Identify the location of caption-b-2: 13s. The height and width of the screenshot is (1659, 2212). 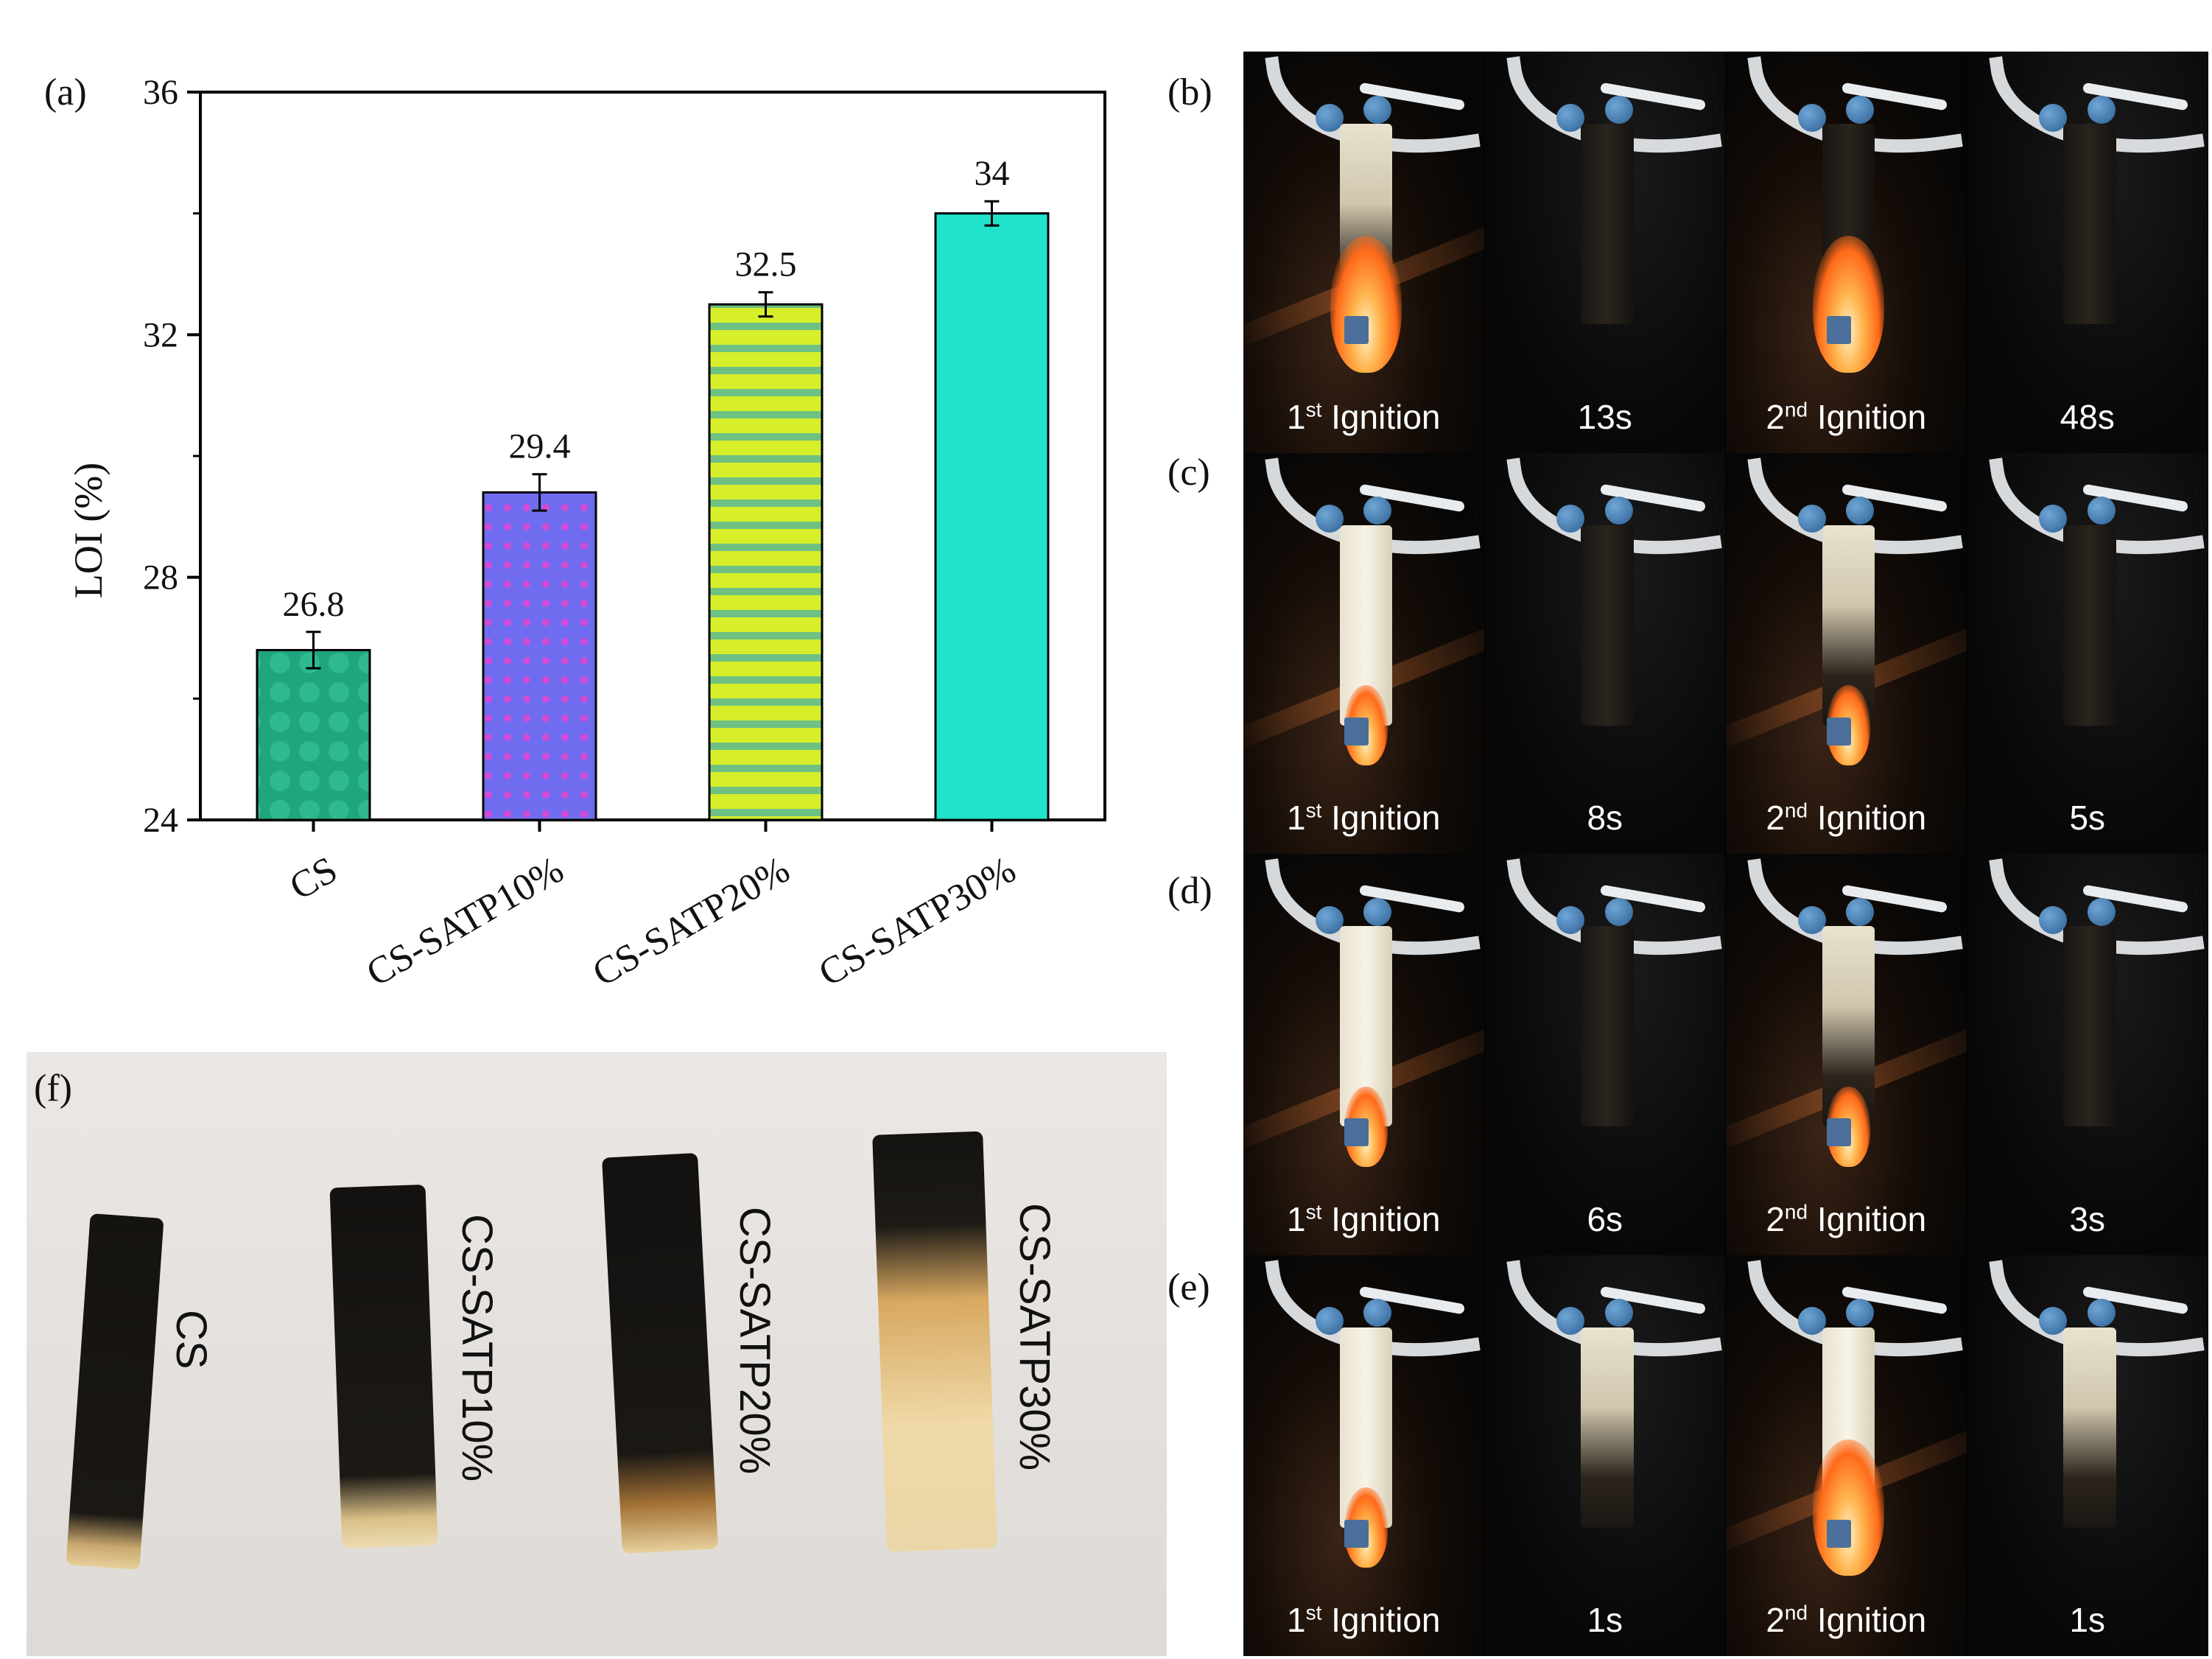
(1604, 417).